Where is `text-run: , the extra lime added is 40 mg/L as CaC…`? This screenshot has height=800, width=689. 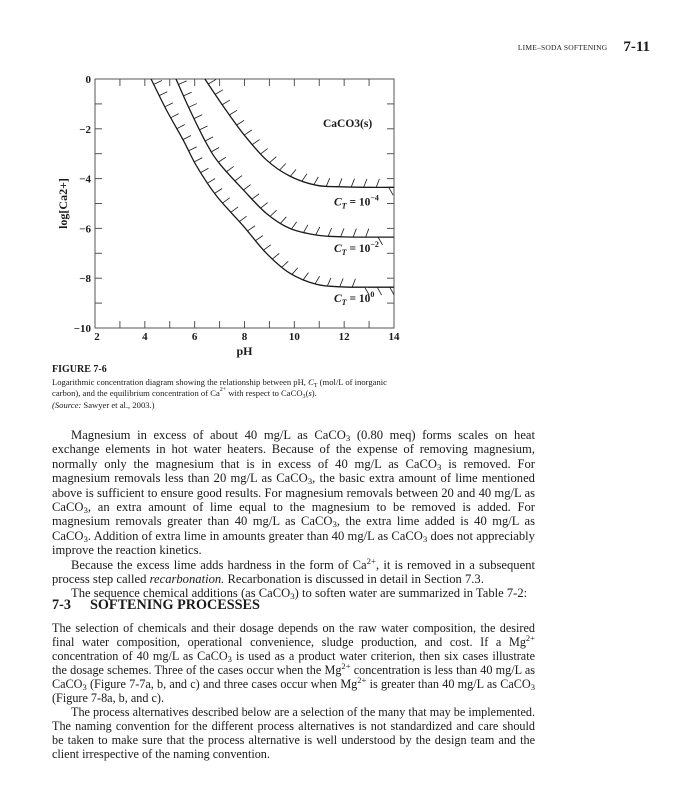 text-run: , the extra lime added is 40 mg/L as CaC… is located at coordinates (293, 528).